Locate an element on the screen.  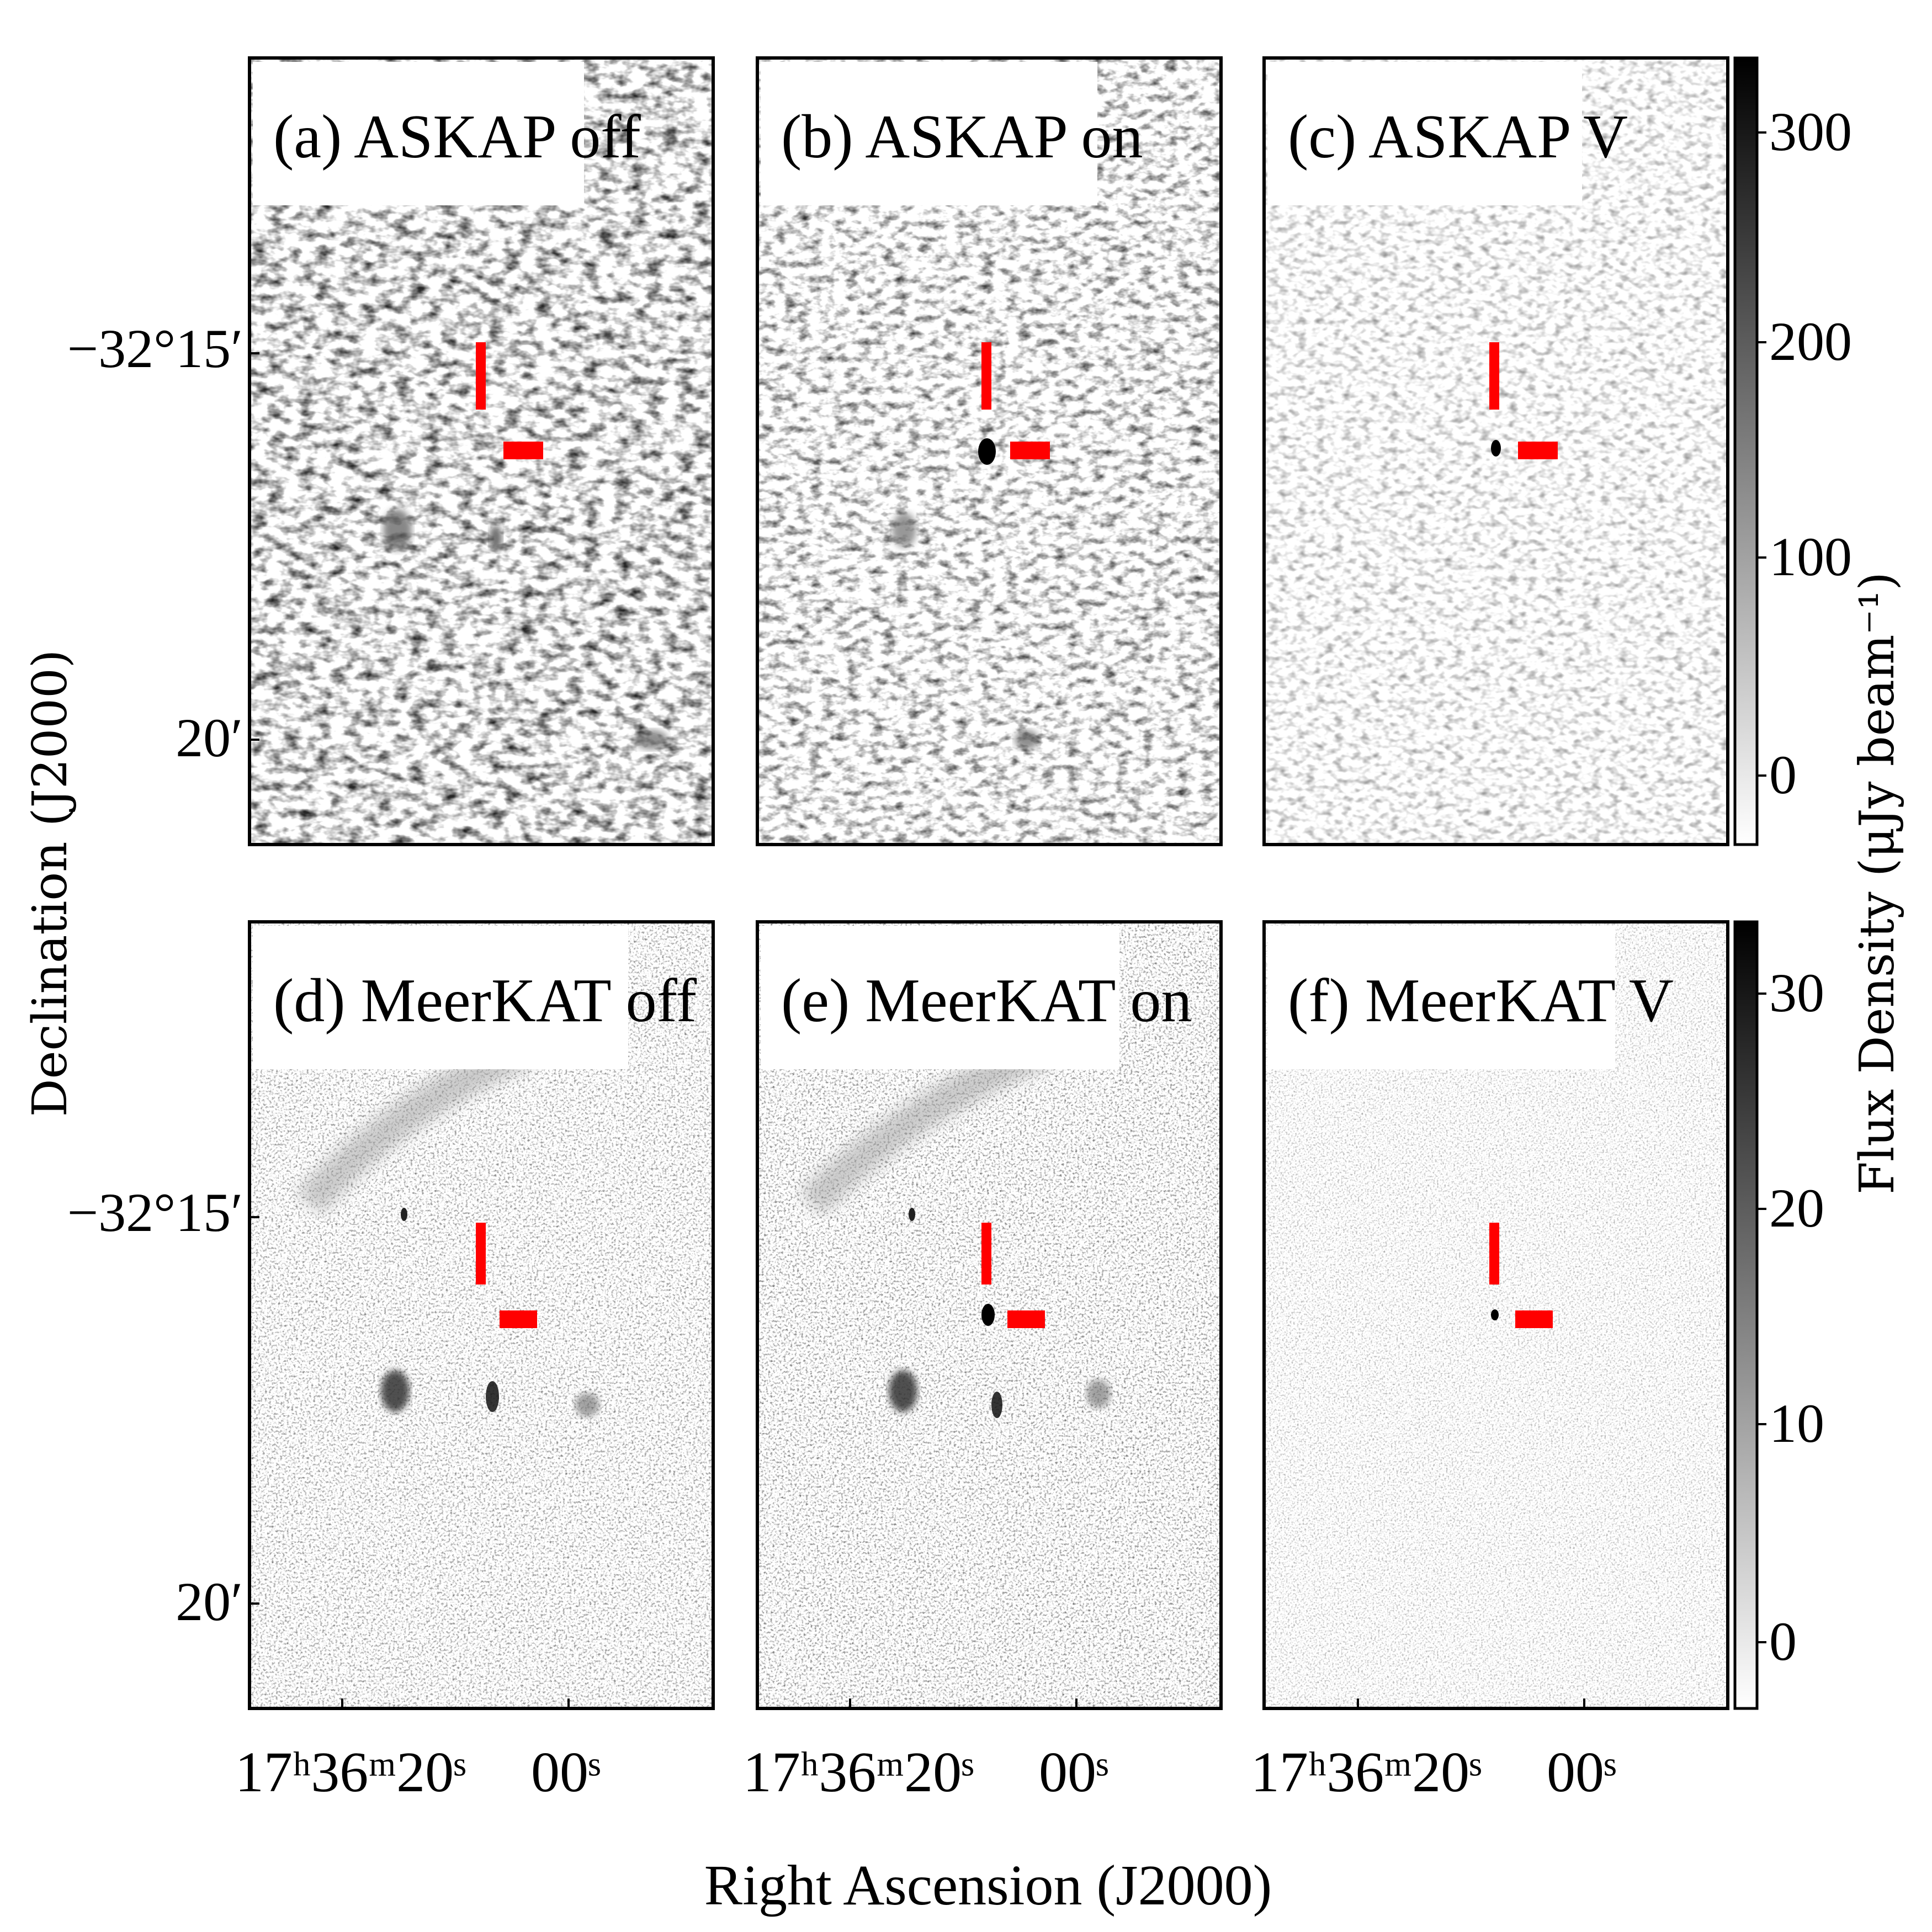
panel-e-title: (e) MeerKAT on is located at coordinates (987, 1001).